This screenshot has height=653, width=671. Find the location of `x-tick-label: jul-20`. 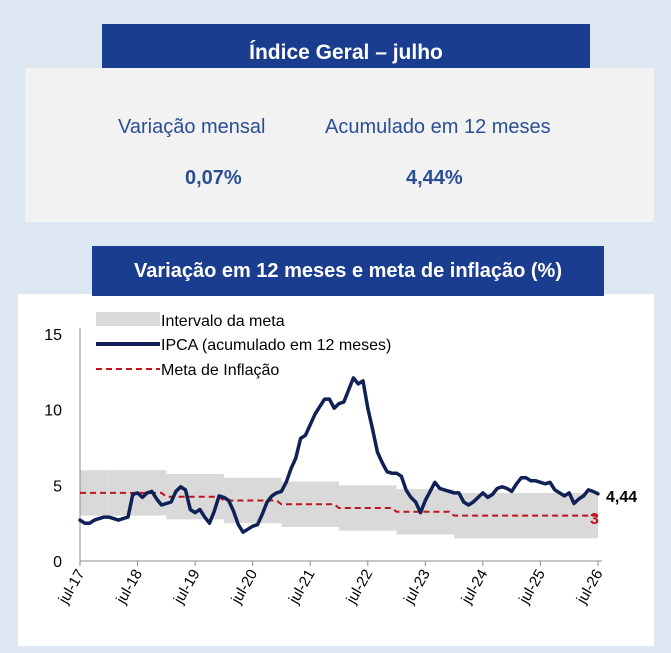

x-tick-label: jul-20 is located at coordinates (245, 587).